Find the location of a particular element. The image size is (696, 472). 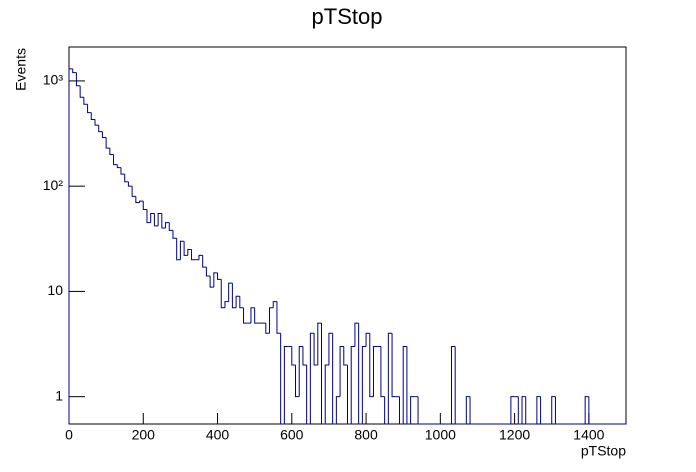

y-tick-label: 10² is located at coordinates (53, 185).